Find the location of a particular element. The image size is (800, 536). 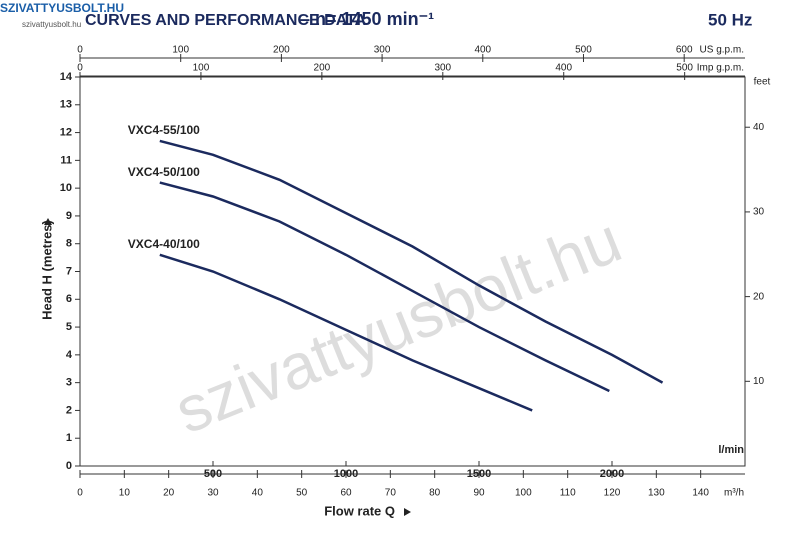

y2-label: feet is located at coordinates (762, 82).